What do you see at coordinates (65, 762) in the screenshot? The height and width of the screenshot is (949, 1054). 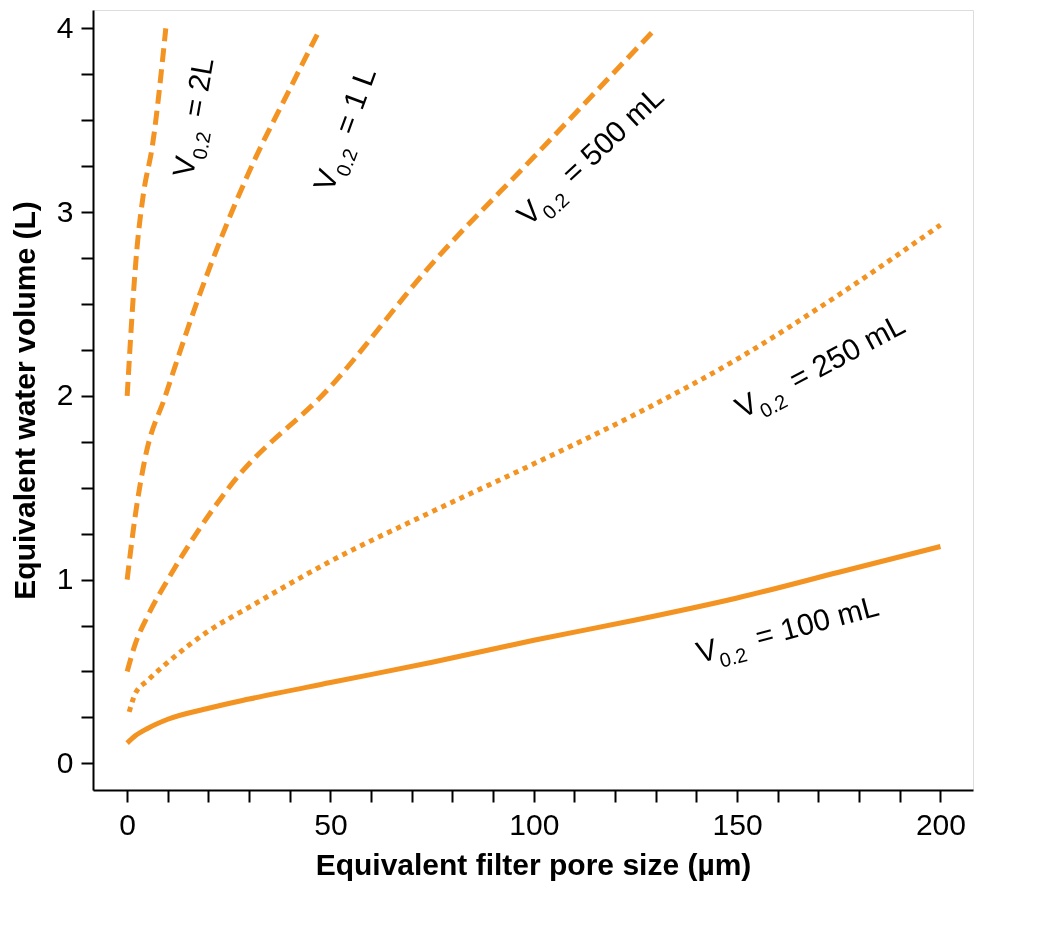 I see `y-tick-label: 0` at bounding box center [65, 762].